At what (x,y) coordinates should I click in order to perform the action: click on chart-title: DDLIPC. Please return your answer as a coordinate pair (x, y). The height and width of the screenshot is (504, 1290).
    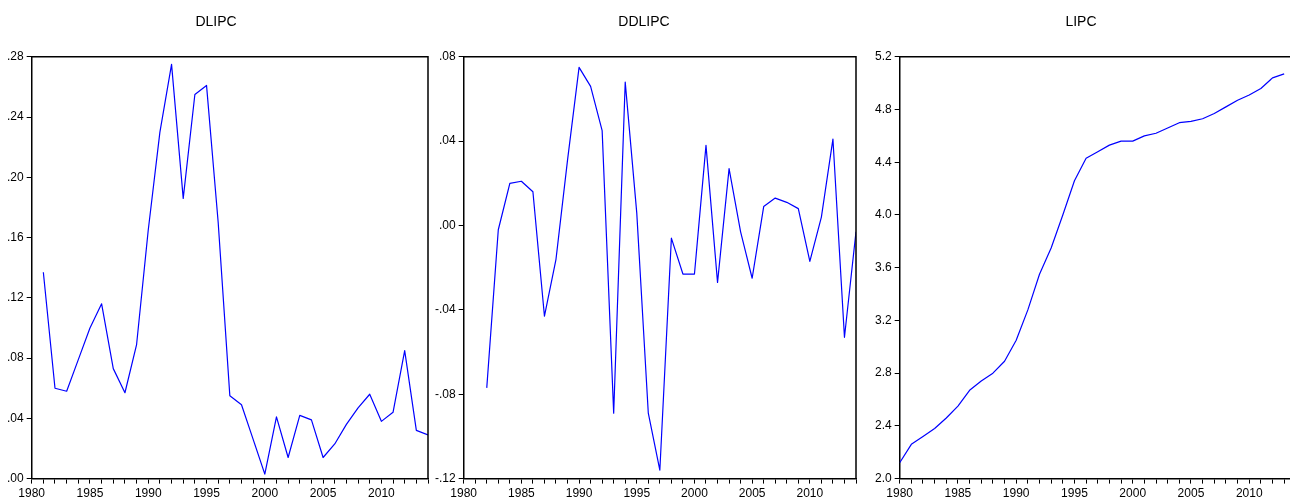
    Looking at the image, I should click on (644, 21).